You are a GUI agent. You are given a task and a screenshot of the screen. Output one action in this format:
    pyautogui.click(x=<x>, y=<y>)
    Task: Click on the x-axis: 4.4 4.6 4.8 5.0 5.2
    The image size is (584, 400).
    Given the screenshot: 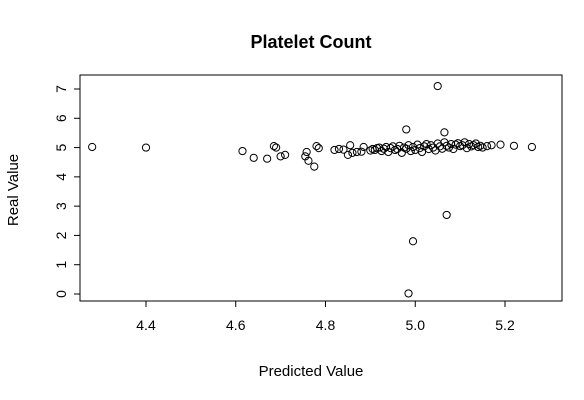 What is the action you would take?
    pyautogui.click(x=325, y=316)
    